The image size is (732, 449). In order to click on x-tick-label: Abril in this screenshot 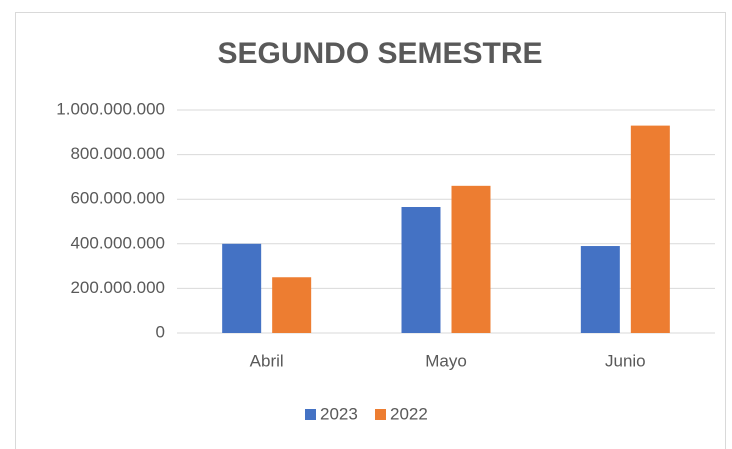, I will do `click(267, 360)`.